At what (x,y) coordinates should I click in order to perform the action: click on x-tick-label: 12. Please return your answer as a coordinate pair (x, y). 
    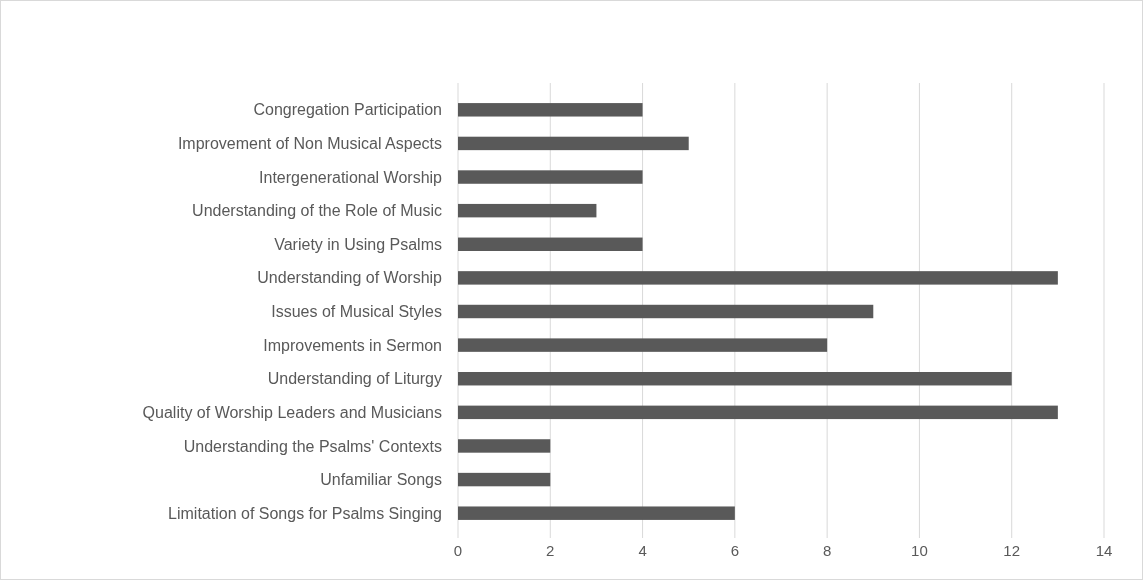
    Looking at the image, I should click on (1012, 550).